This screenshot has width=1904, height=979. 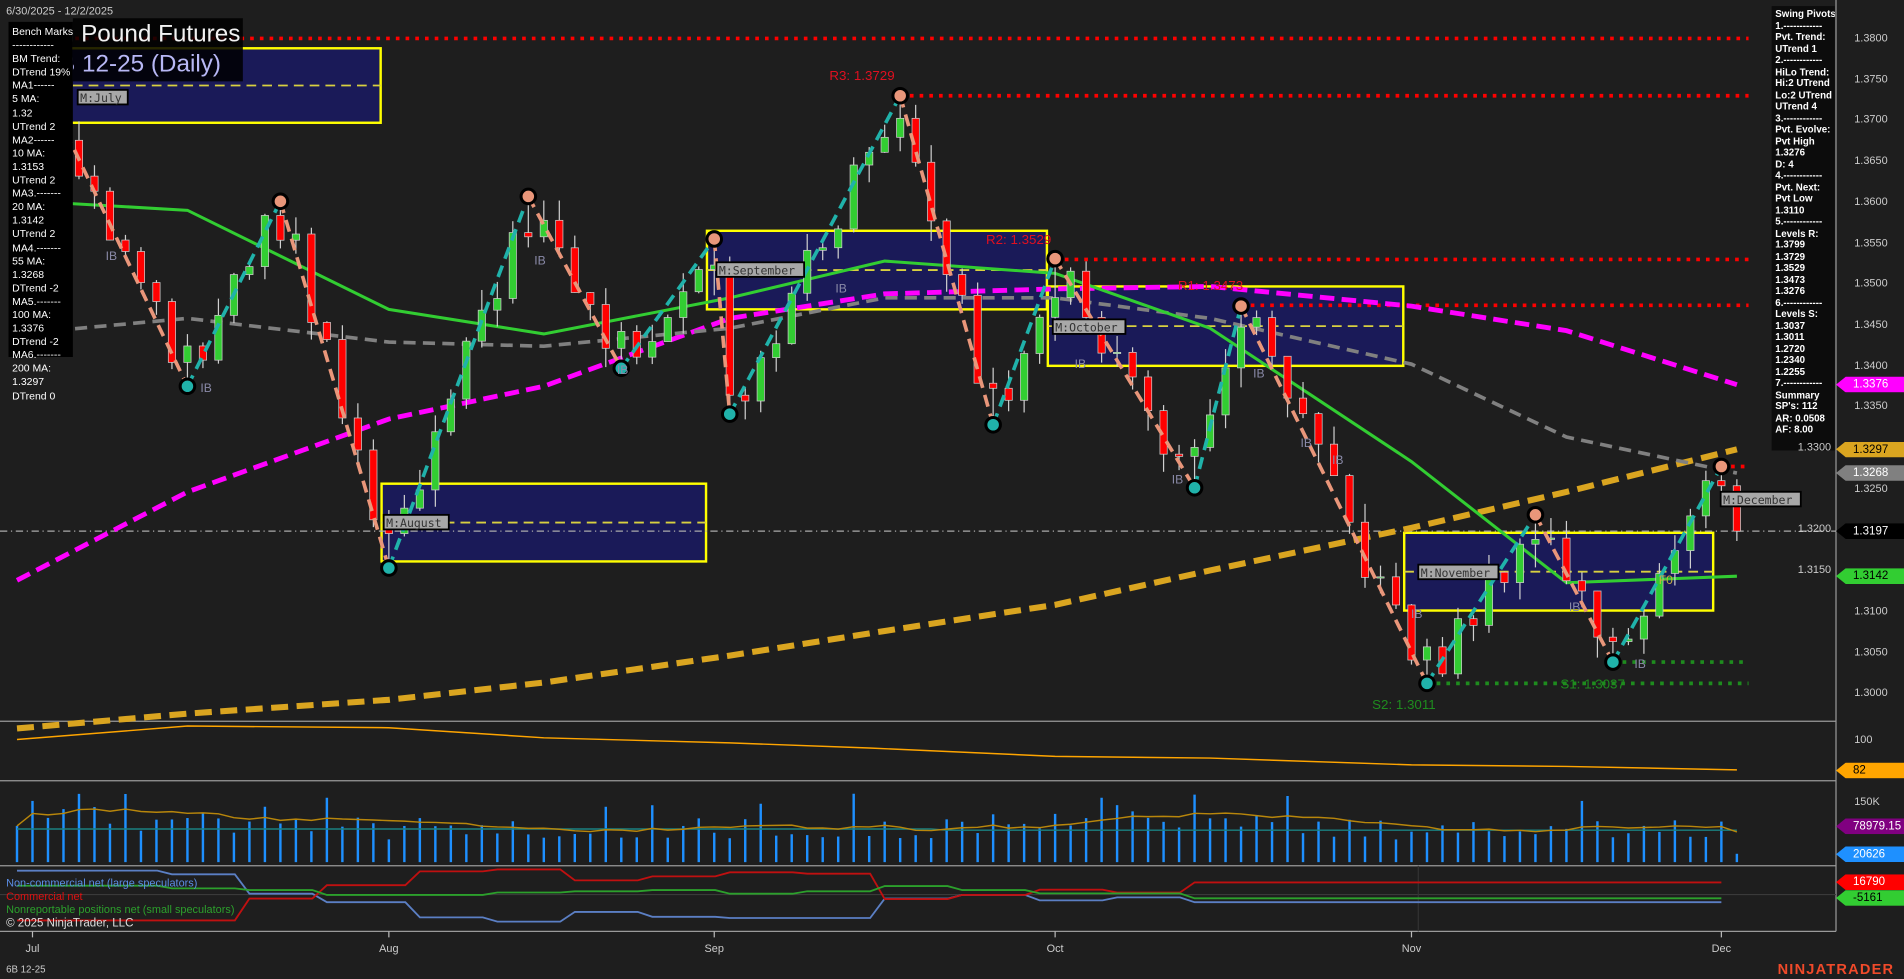 What do you see at coordinates (28, 328) in the screenshot?
I see `bench-mark-line: 1.3376` at bounding box center [28, 328].